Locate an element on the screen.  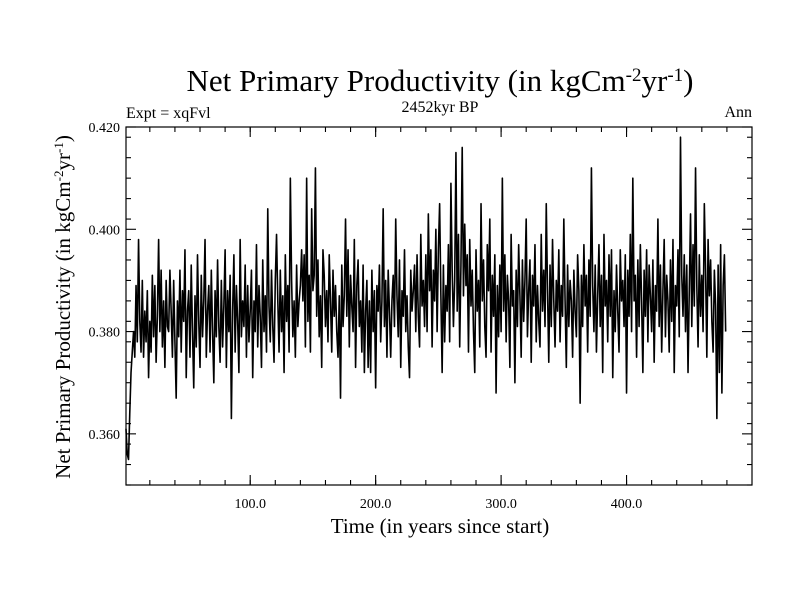
y-axis-label-sup2: -1 is located at coordinates (58, 147).